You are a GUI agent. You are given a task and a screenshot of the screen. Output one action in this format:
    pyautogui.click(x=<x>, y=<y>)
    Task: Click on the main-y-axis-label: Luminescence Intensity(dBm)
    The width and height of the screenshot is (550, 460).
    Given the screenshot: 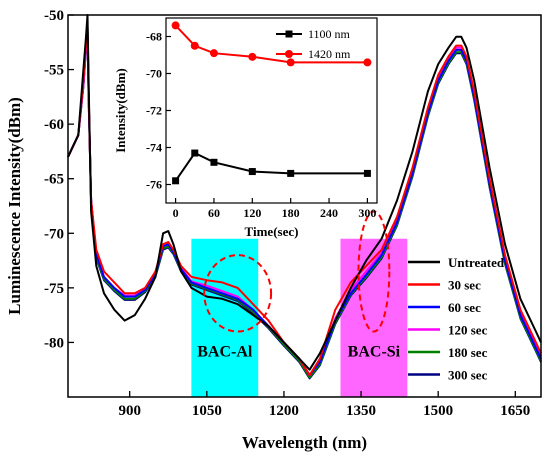 What is the action you would take?
    pyautogui.click(x=14, y=206)
    